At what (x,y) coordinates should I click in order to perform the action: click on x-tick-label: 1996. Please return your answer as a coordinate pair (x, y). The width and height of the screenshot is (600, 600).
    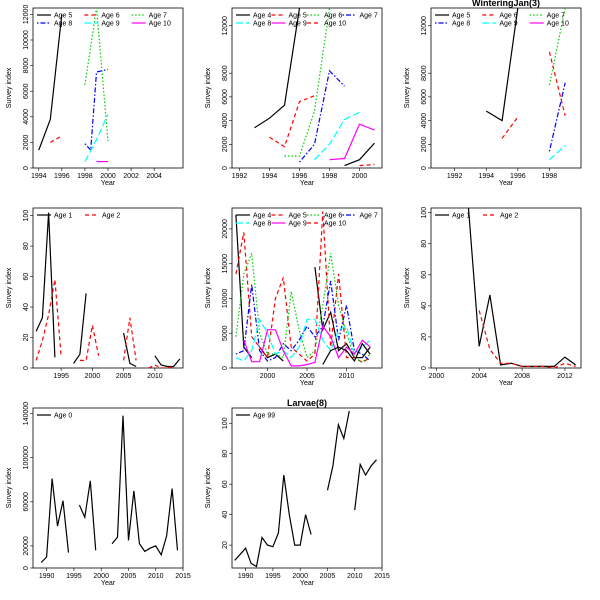
    Looking at the image, I should click on (300, 176).